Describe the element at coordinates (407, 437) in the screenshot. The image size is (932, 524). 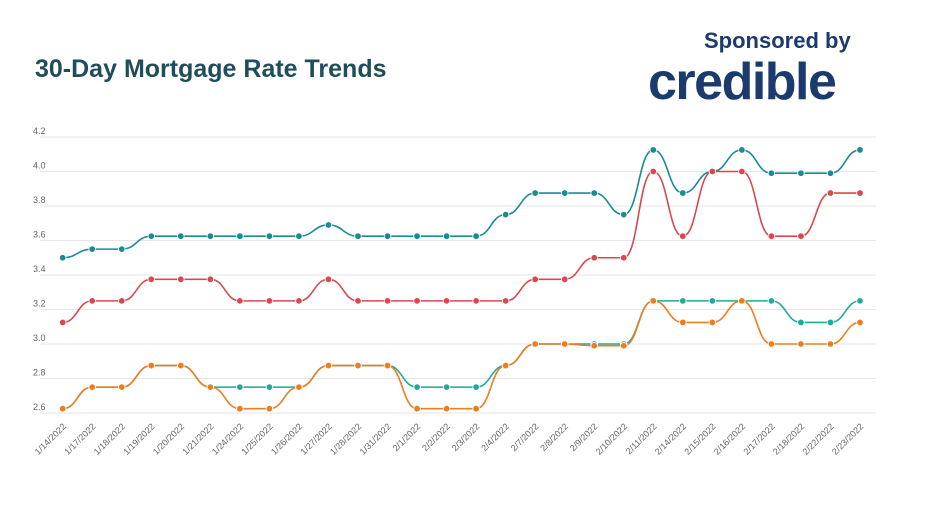
I see `x-tick-label: 2/1/2022` at that location.